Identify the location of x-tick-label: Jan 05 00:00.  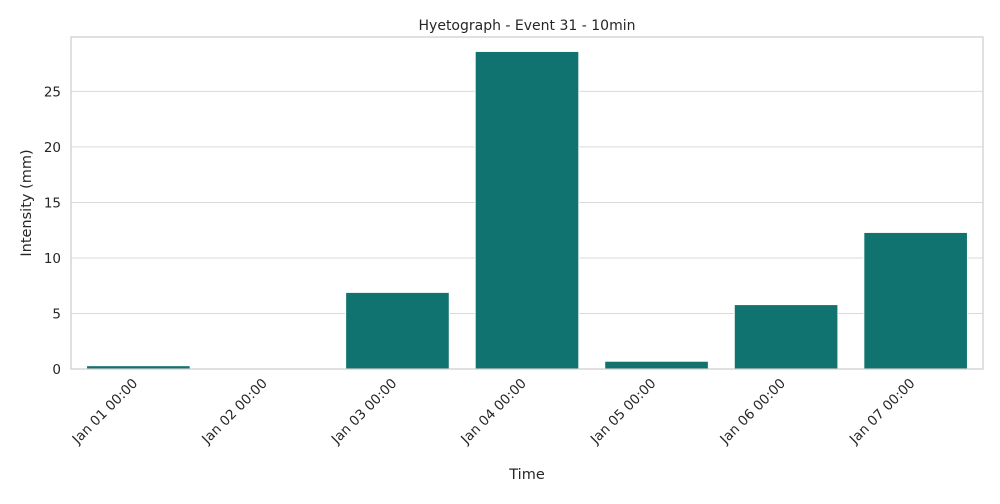
(623, 412).